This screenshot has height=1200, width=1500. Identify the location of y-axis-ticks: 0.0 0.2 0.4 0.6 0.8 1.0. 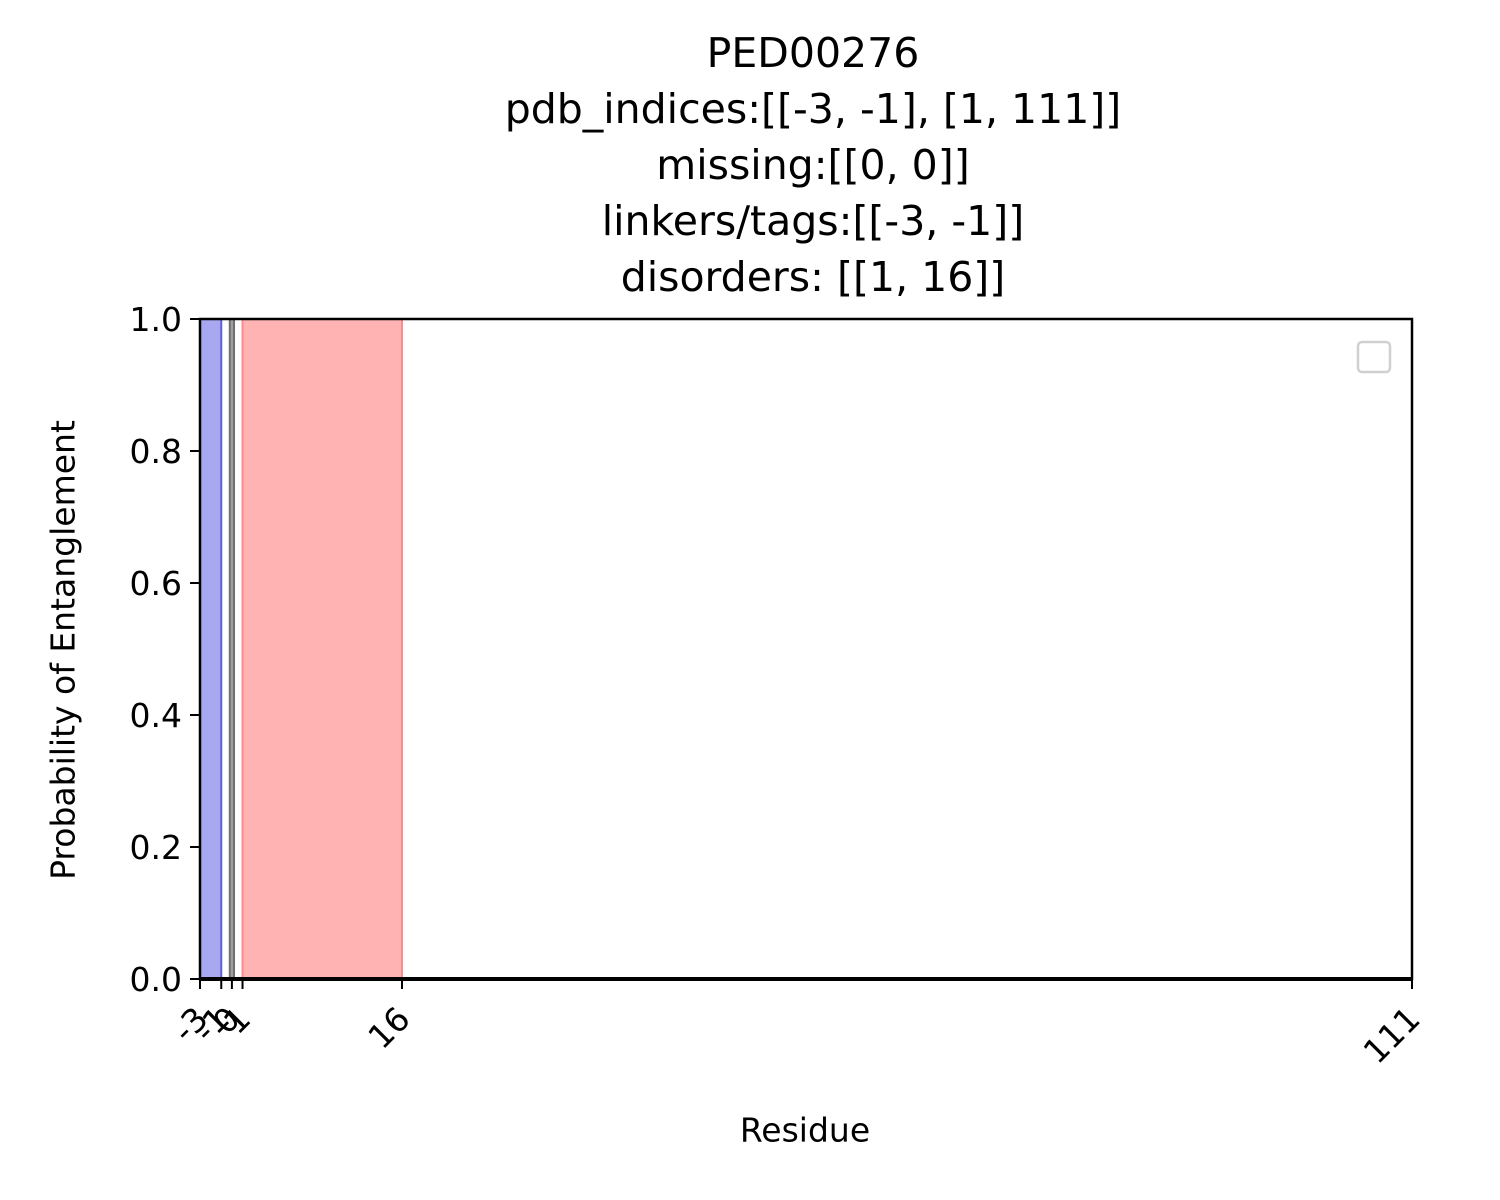
(165, 649).